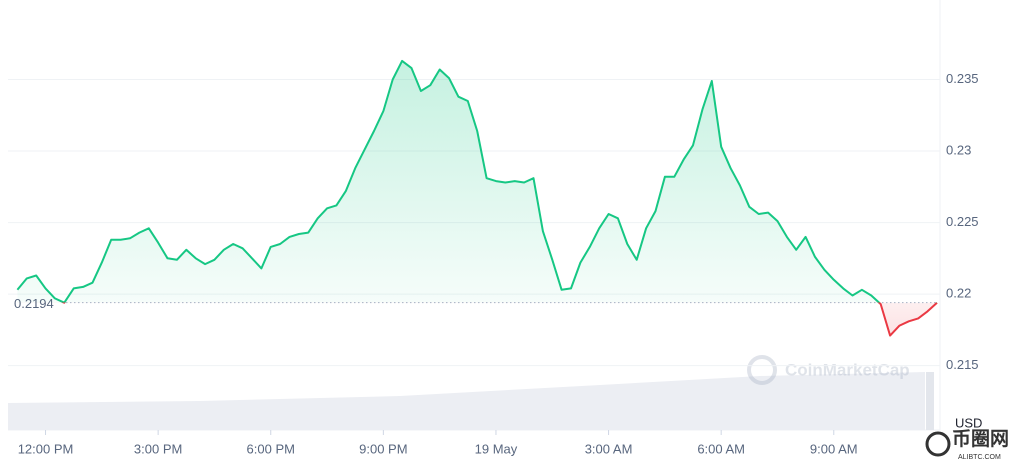  I want to click on watermark-text: CoinMarketCap, so click(847, 369).